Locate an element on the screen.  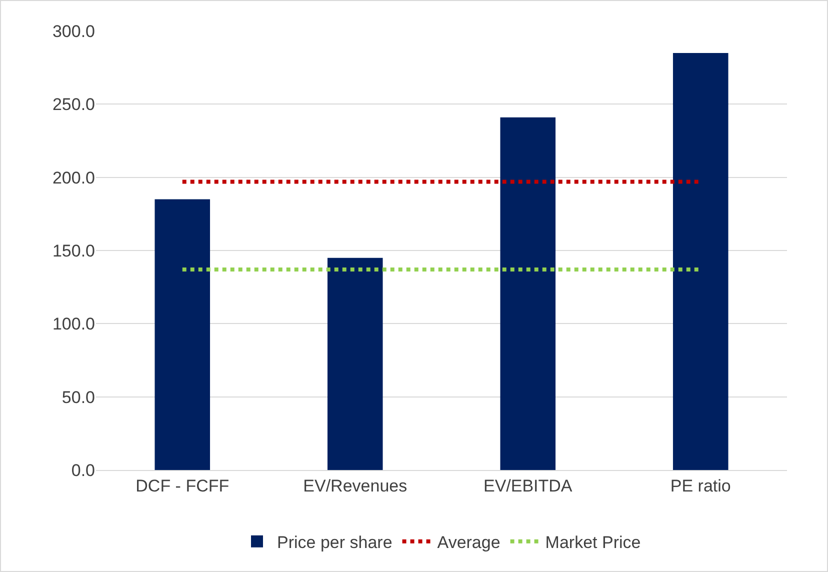
y-tick-label: 50.0 is located at coordinates (78, 397).